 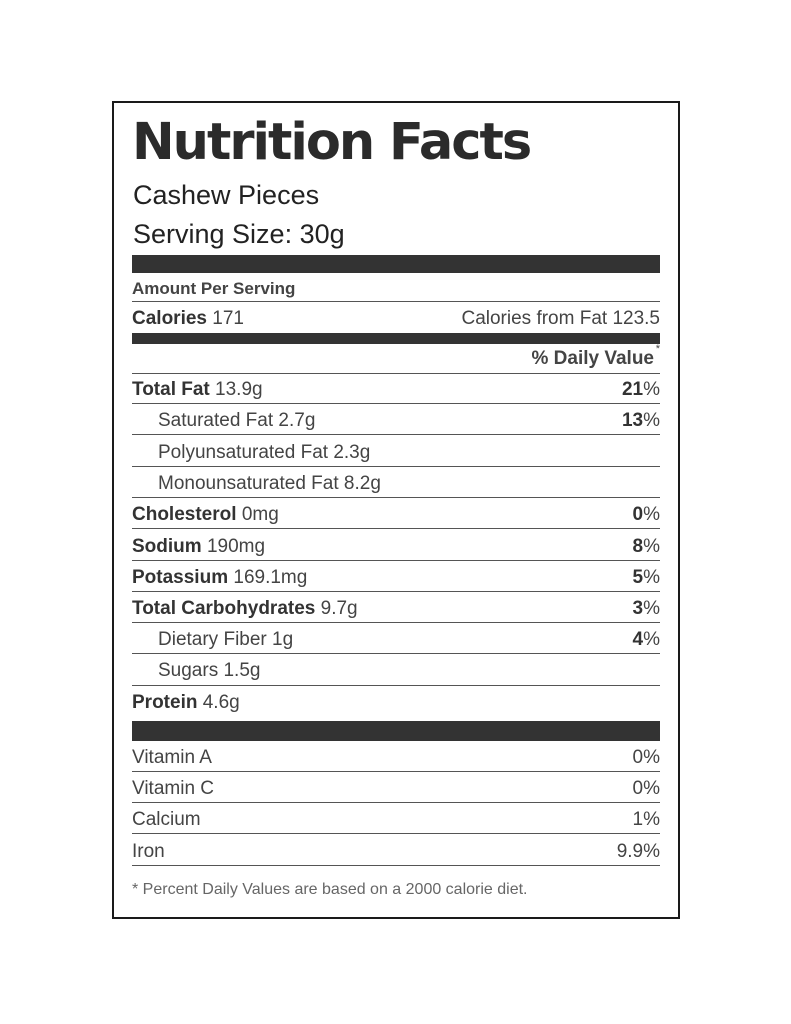 What do you see at coordinates (638, 514) in the screenshot?
I see `nutrient-dv: 0` at bounding box center [638, 514].